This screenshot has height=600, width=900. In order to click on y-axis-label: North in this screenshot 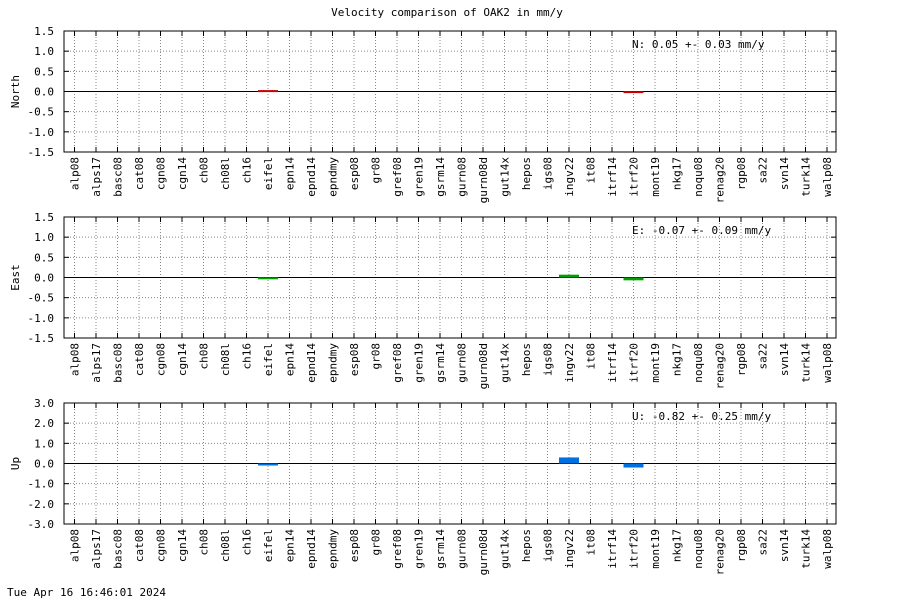, I will do `click(15, 91)`.